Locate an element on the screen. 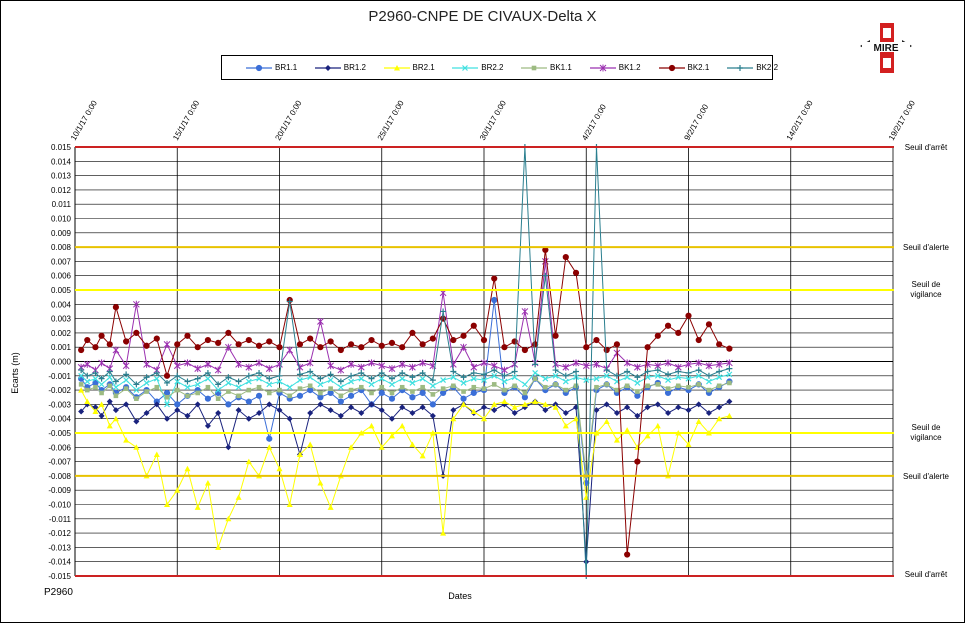 The image size is (965, 623). y-tick-label: -0.009 is located at coordinates (59, 490).